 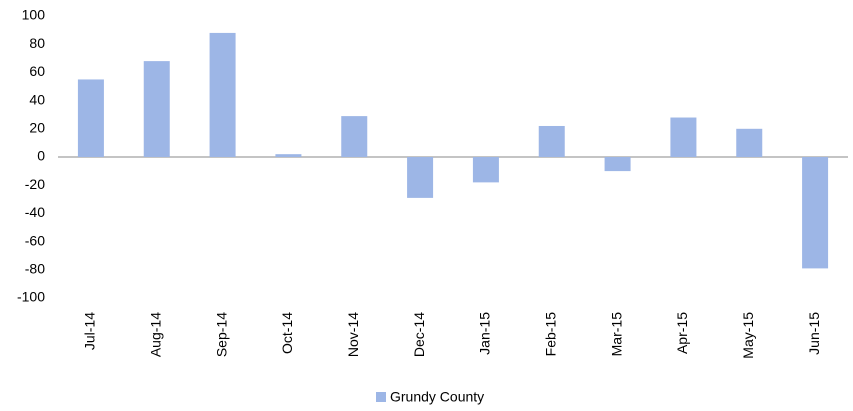 What do you see at coordinates (31, 297) in the screenshot?
I see `y-tick-label: -100` at bounding box center [31, 297].